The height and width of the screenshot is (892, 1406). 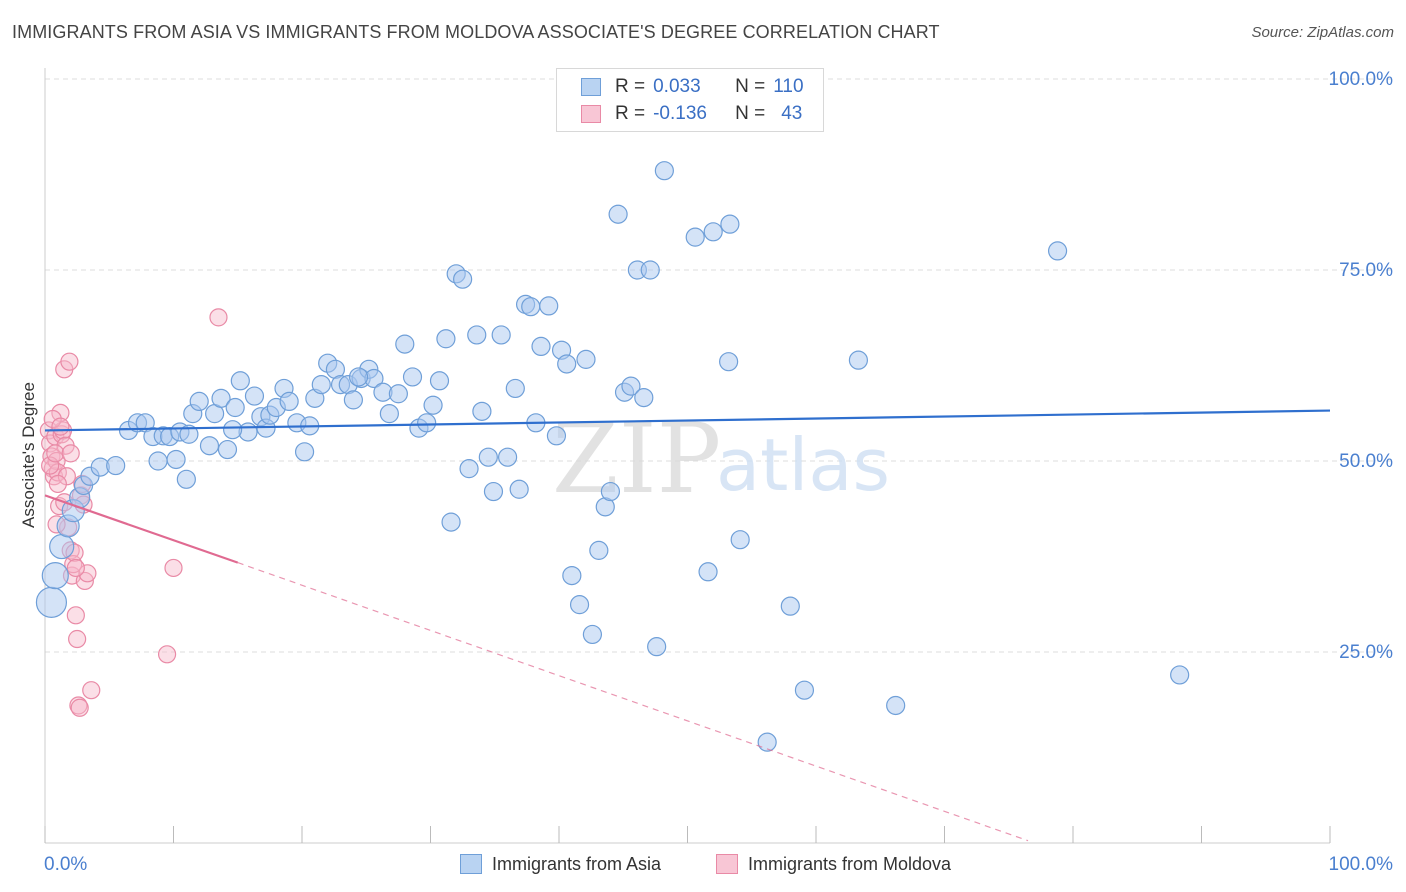 What do you see at coordinates (1366, 270) in the screenshot?
I see `y-tick-label: 75.0%` at bounding box center [1366, 270].